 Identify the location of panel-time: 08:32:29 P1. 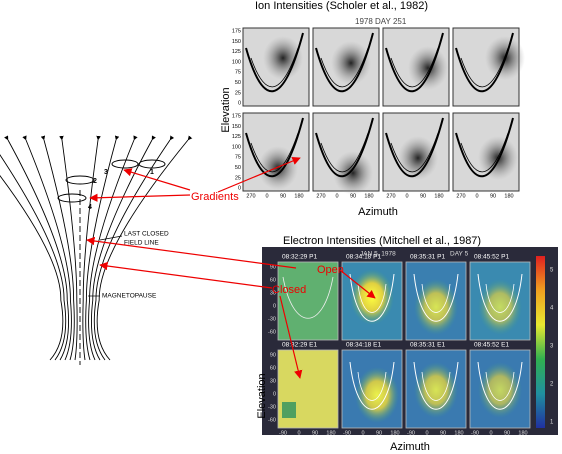
(299, 257).